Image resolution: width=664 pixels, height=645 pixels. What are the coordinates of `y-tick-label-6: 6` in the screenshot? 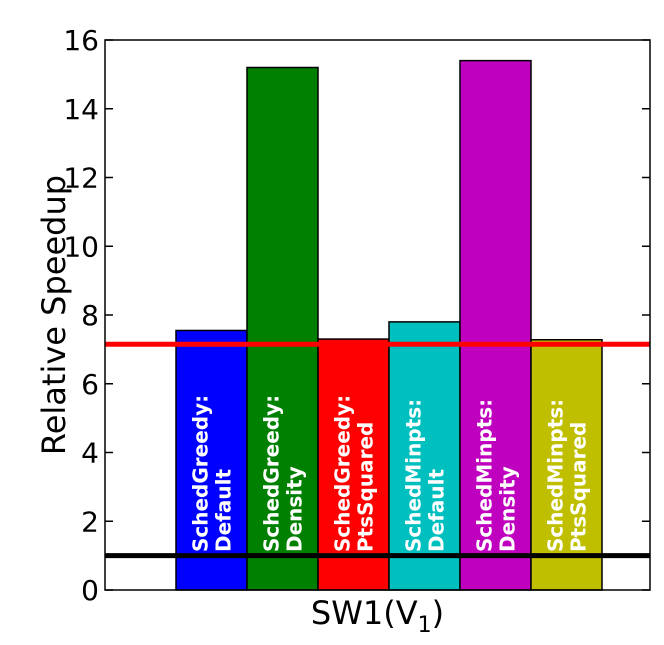 It's located at (90, 384).